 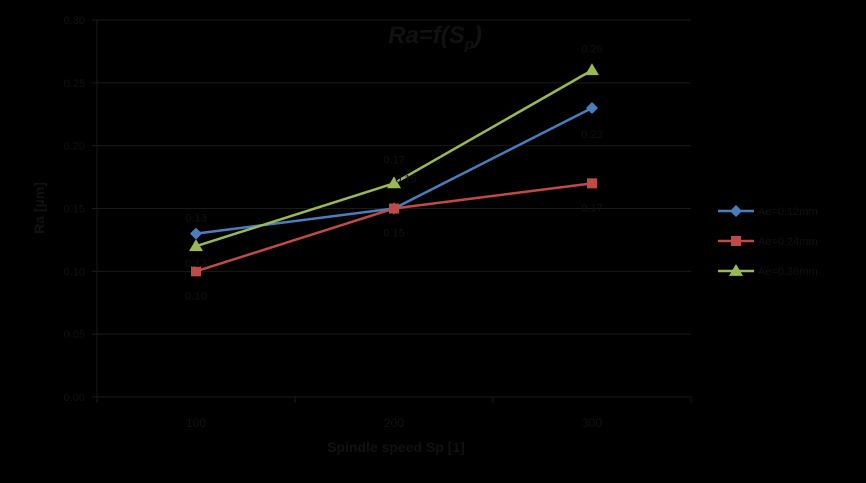 What do you see at coordinates (788, 212) in the screenshot?
I see `legend-label: Ae=0.12mm` at bounding box center [788, 212].